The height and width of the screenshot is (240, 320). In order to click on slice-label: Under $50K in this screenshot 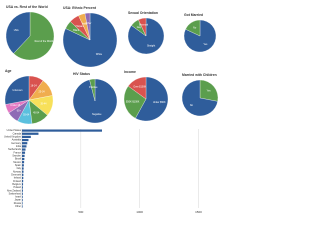, I will do `click(159, 102)`.